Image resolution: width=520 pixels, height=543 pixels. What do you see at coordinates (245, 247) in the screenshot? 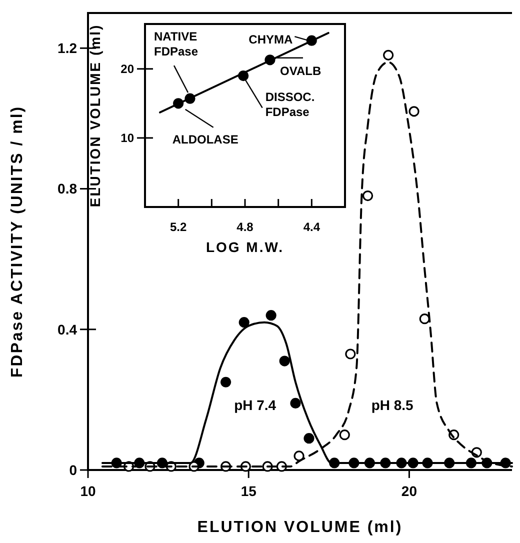
I see `x-axis-title: LOG M.W.` at bounding box center [245, 247].